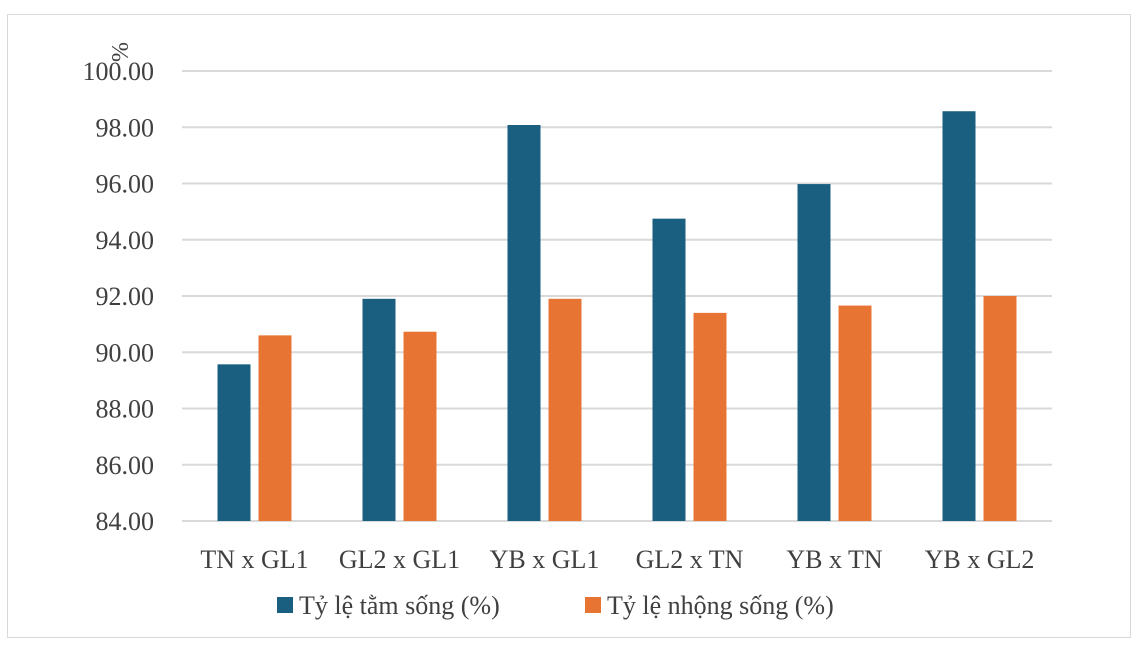  Describe the element at coordinates (399, 605) in the screenshot. I see `legend-label: Tỷ lệ tằm sống (%)` at that location.